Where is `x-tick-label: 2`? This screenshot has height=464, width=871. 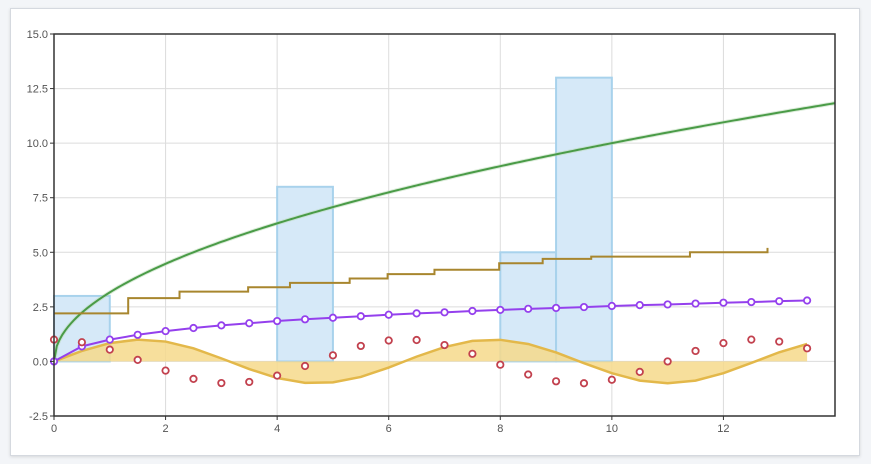
x-tick-label: 2 is located at coordinates (166, 429).